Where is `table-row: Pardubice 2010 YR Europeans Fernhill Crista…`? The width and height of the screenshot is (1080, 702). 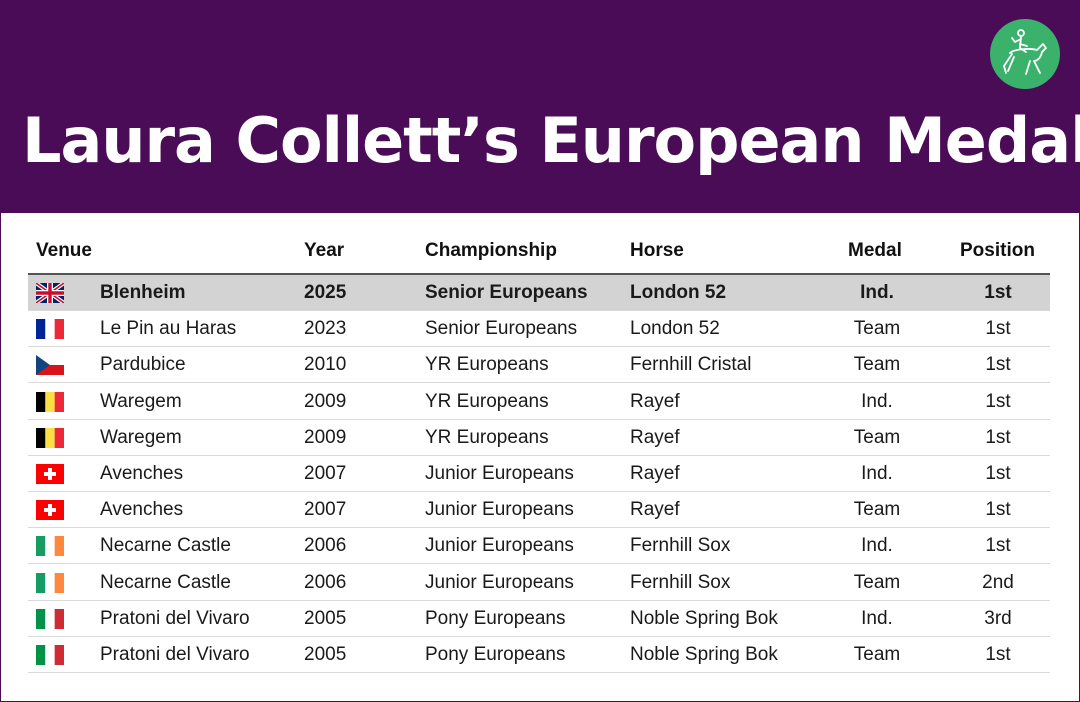
table-row: Pardubice 2010 YR Europeans Fernhill Crista… is located at coordinates (539, 365).